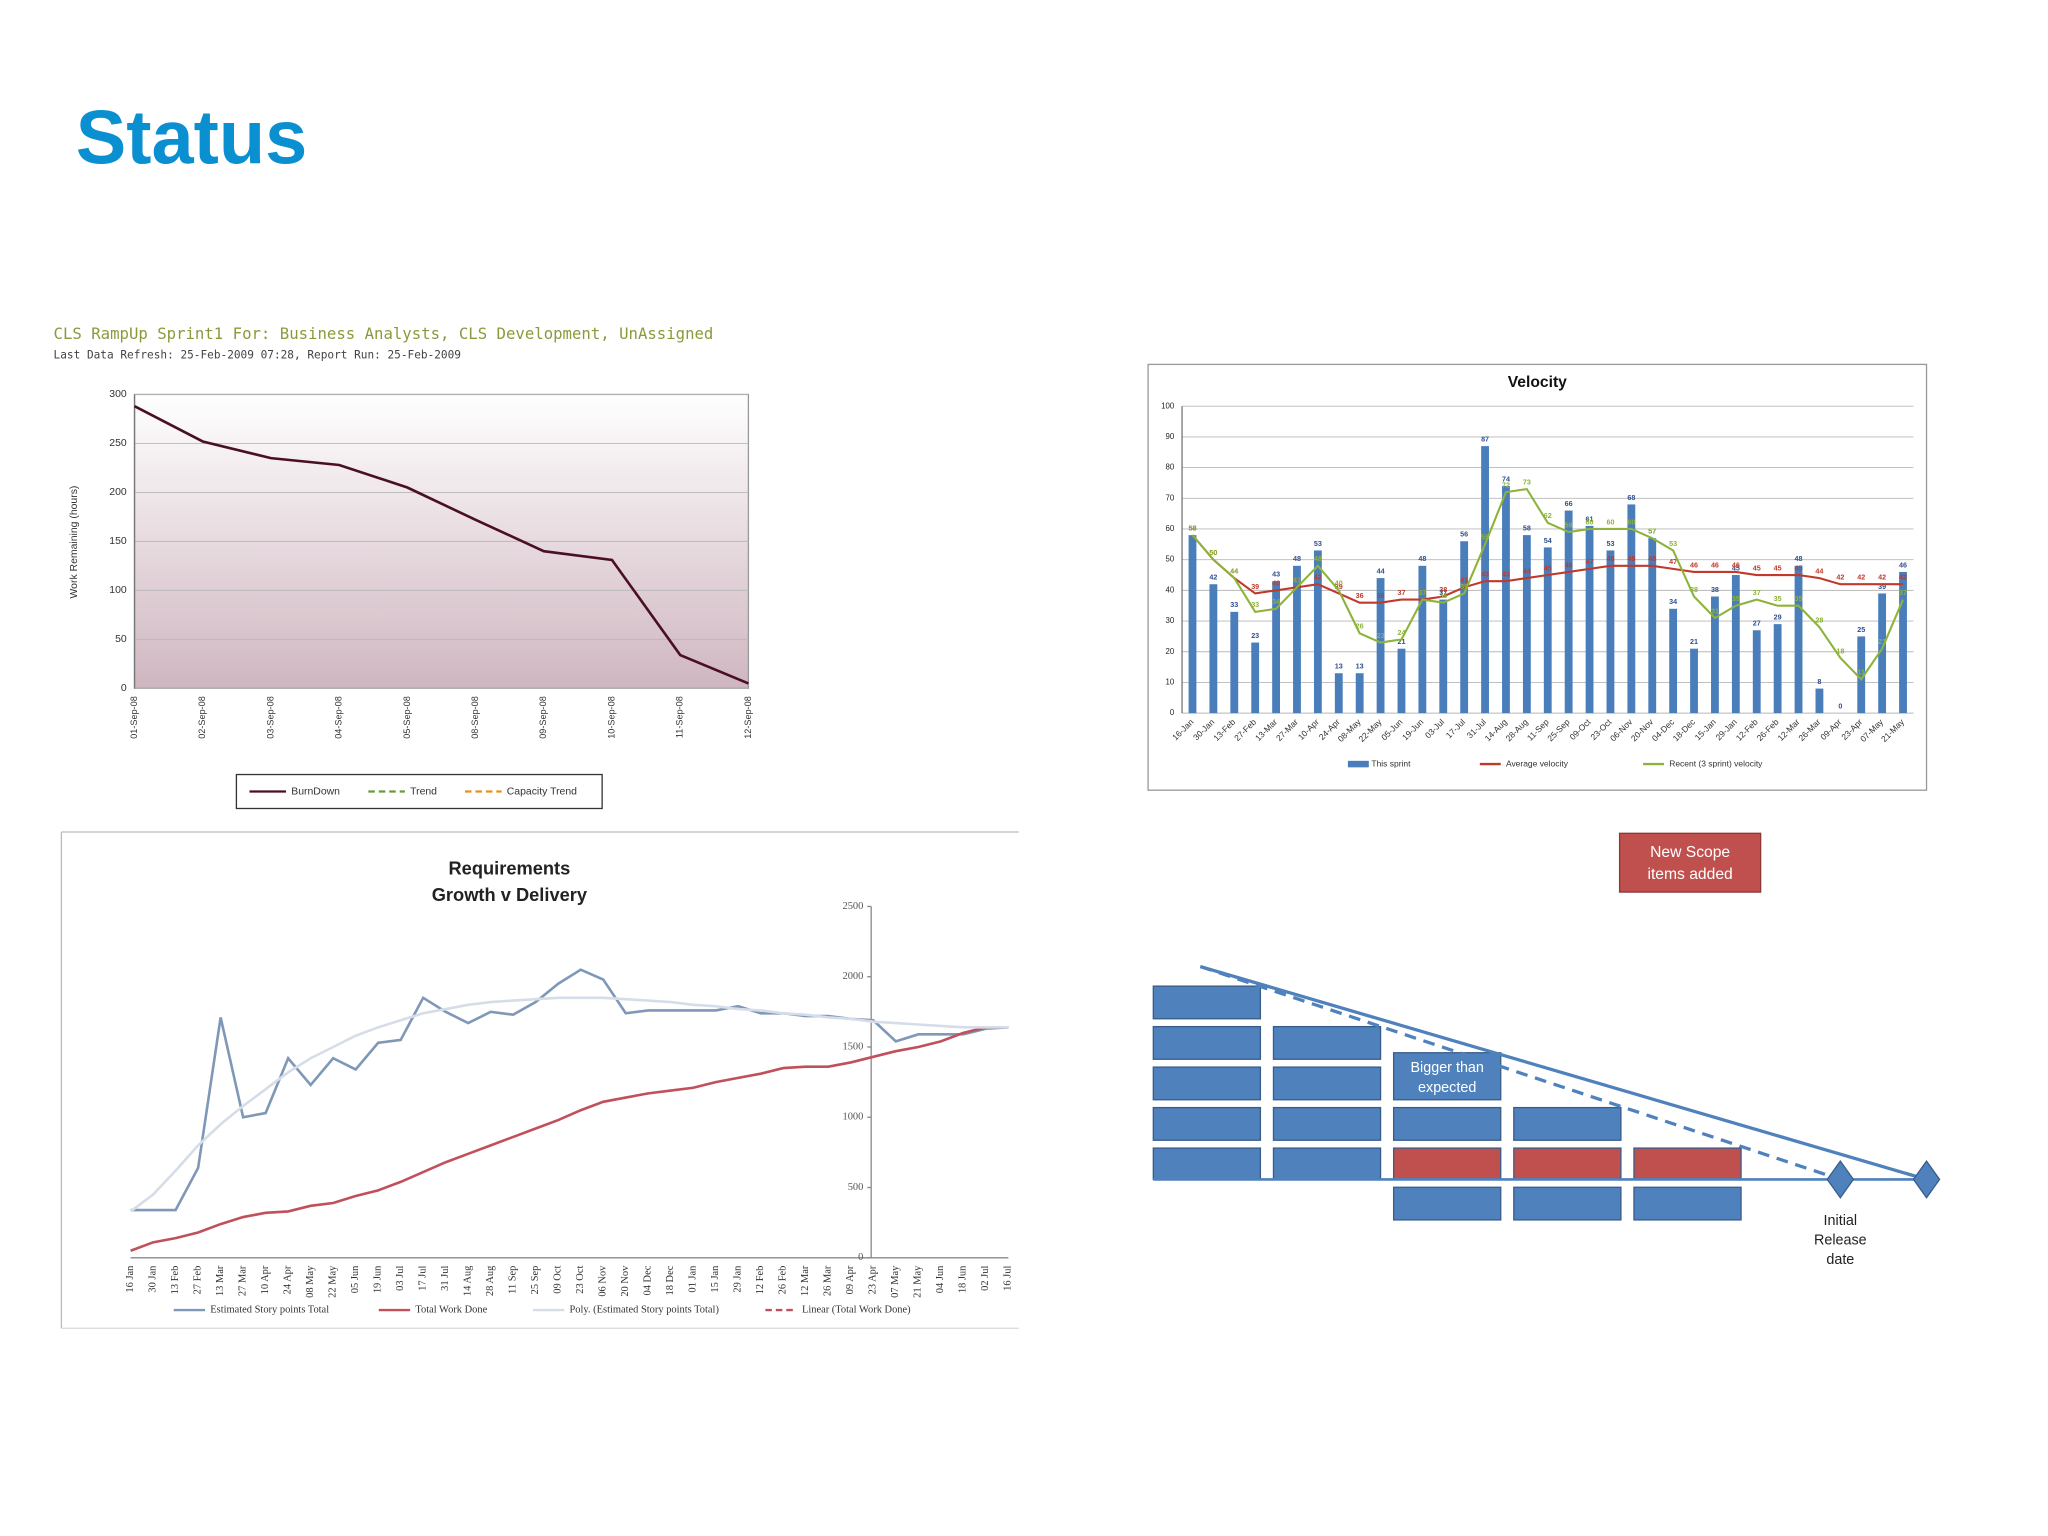 This screenshot has height=1536, width=2048. I want to click on data-label: 8, so click(1819, 682).